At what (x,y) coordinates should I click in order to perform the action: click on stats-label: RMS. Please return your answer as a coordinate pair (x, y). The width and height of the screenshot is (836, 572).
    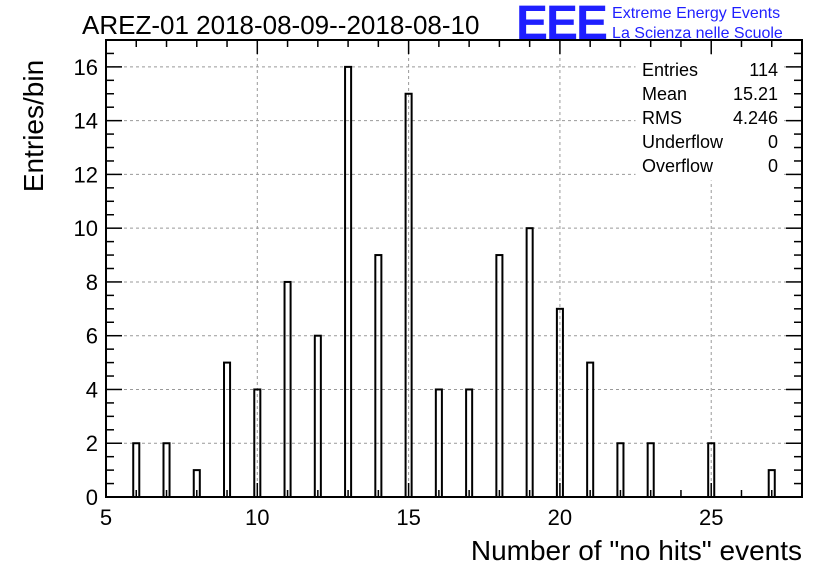
    Looking at the image, I should click on (662, 118).